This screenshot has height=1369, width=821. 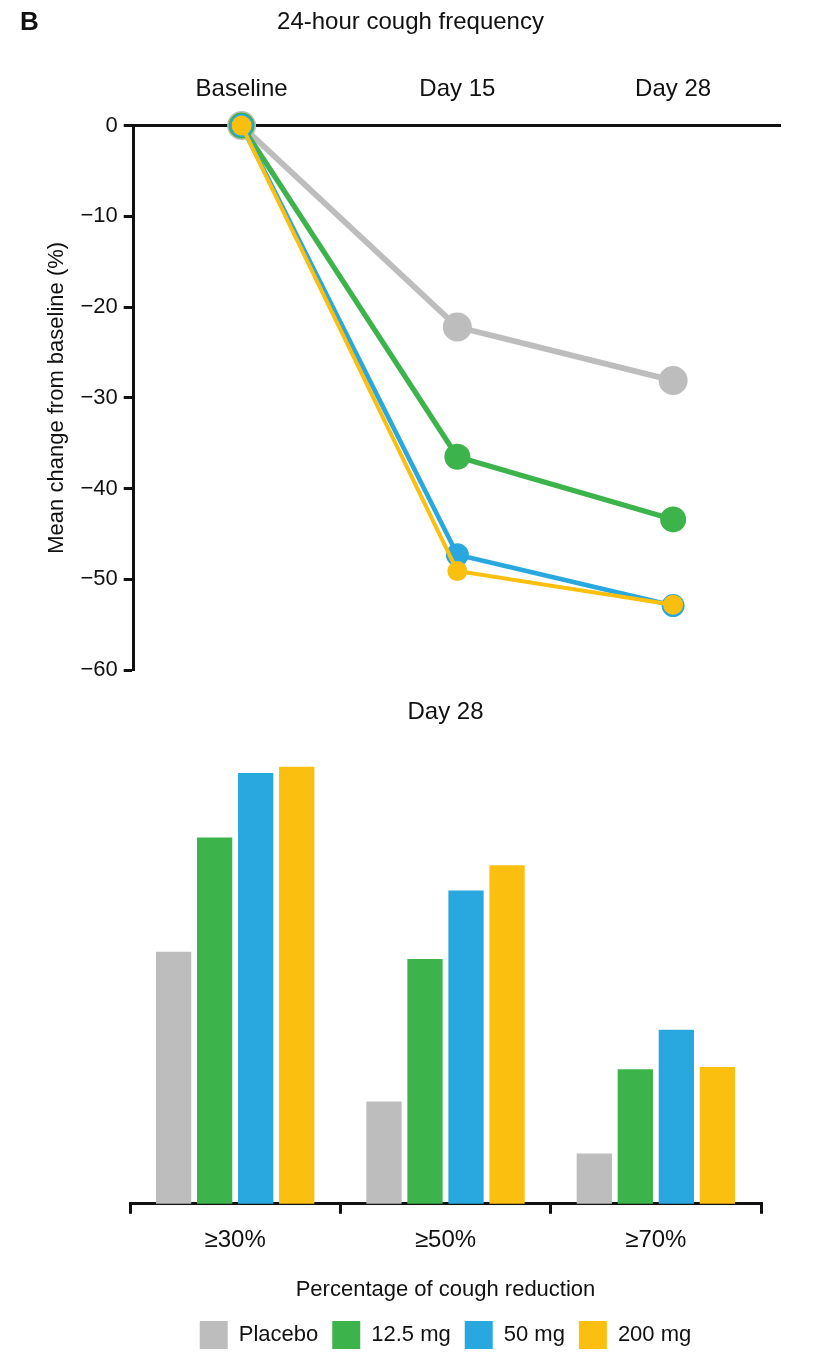 What do you see at coordinates (410, 21) in the screenshot?
I see `chart-title: 24-hour cough frequency` at bounding box center [410, 21].